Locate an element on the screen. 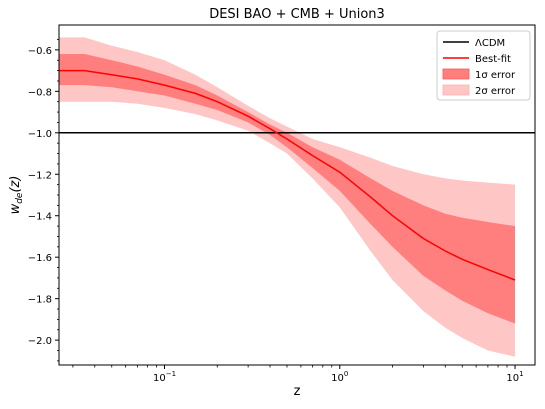  legend-label: ΛCDM is located at coordinates (490, 43).